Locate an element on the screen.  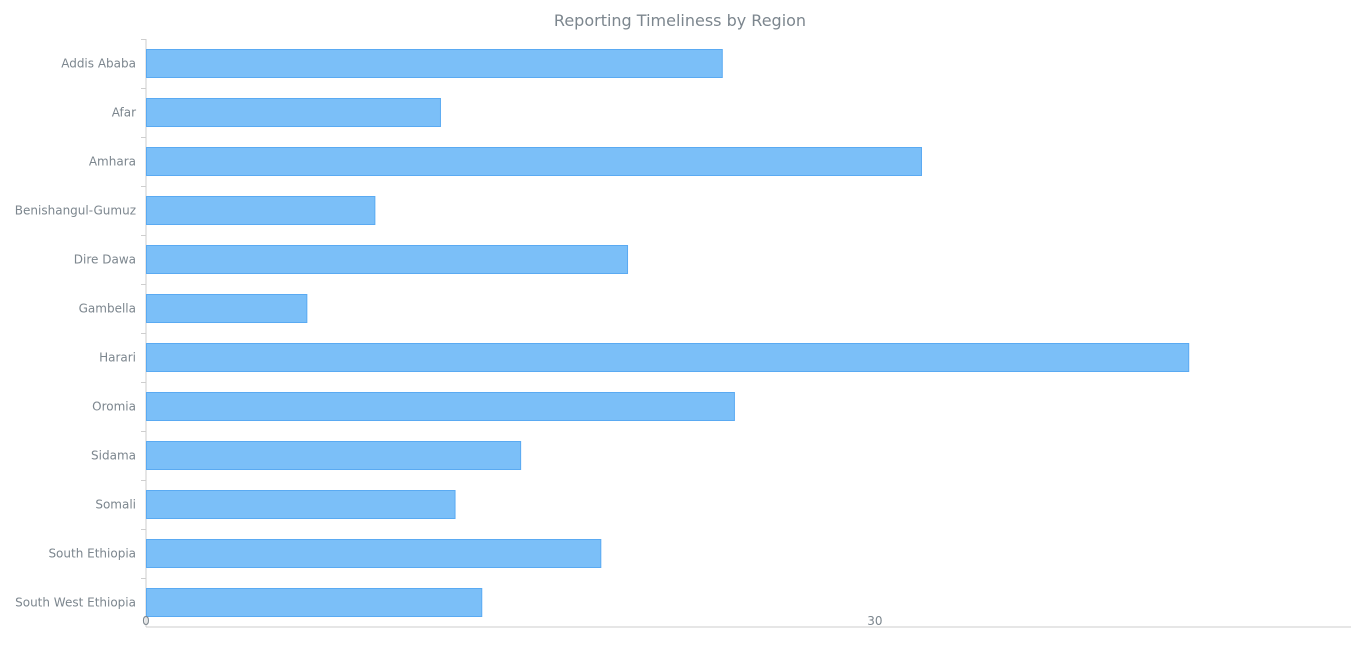
category-label: Dire Dawa is located at coordinates (105, 260).